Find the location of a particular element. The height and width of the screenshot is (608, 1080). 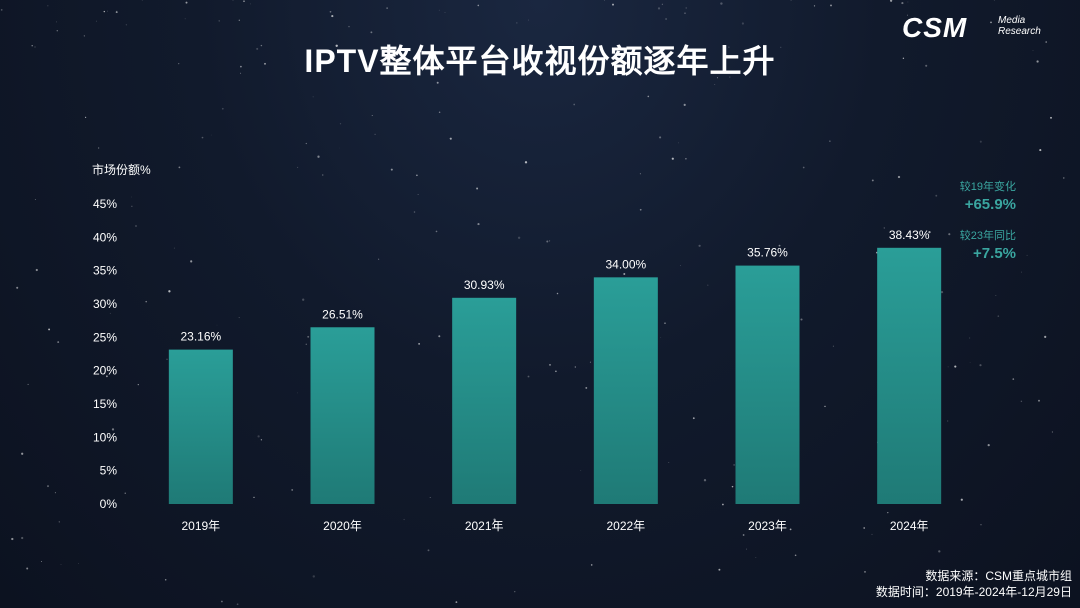

csm-logo: CSM Media Research is located at coordinates (977, 29).